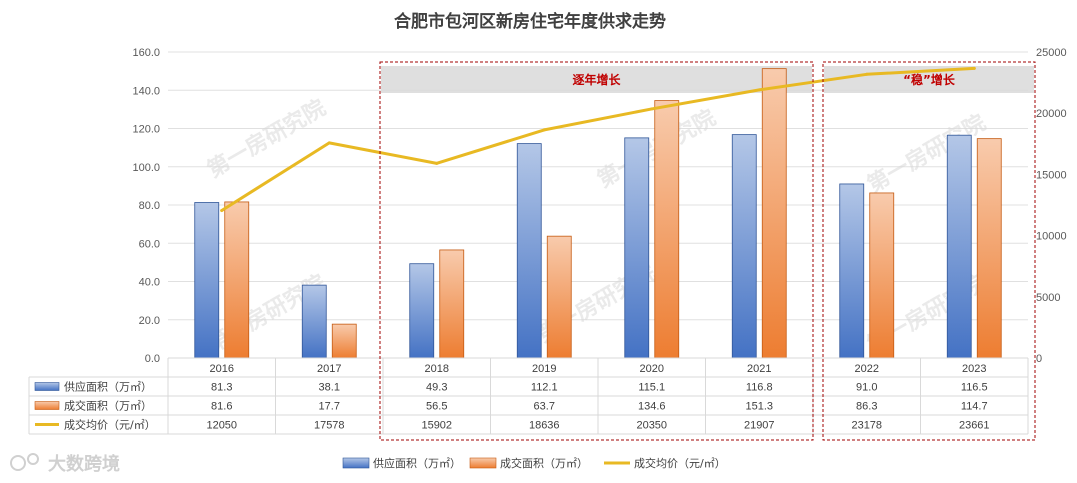 Image resolution: width=1077 pixels, height=483 pixels. What do you see at coordinates (221, 426) in the screenshot?
I see `table-value: 12050` at bounding box center [221, 426].